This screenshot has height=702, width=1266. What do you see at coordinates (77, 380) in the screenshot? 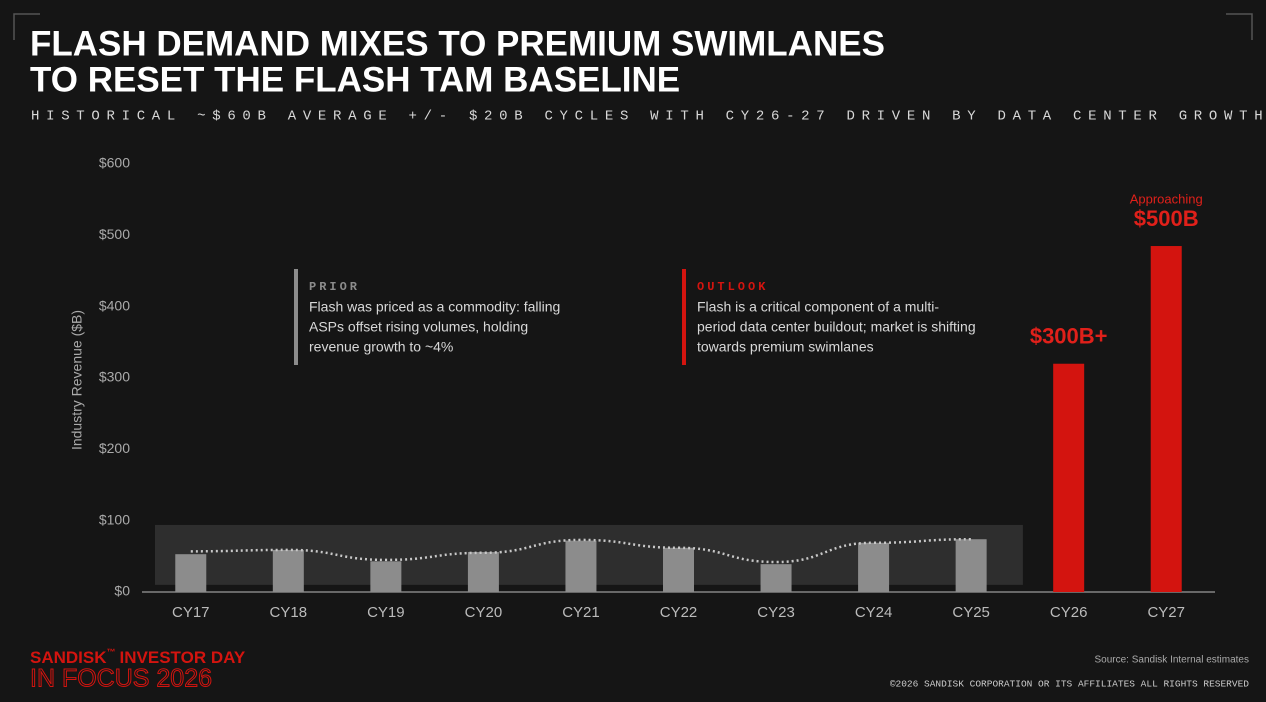
I see `y-axis-label: Industry Revenue ($B)` at bounding box center [77, 380].